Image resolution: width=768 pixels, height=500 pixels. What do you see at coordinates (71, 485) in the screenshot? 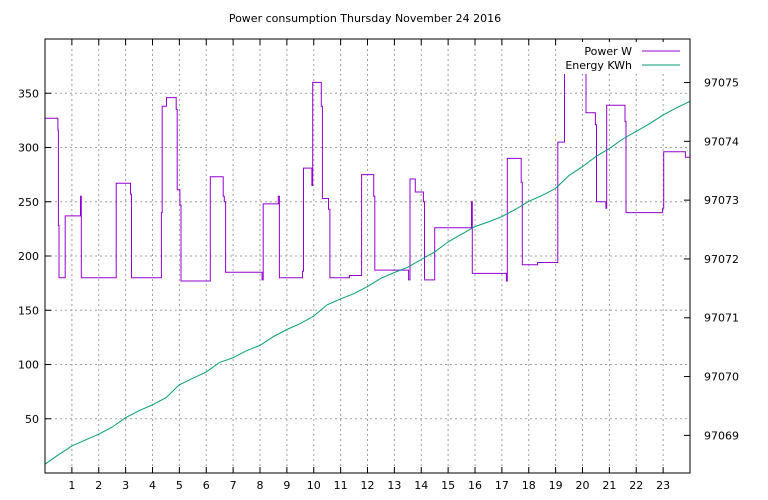
I see `x-tick-label: 1` at bounding box center [71, 485].